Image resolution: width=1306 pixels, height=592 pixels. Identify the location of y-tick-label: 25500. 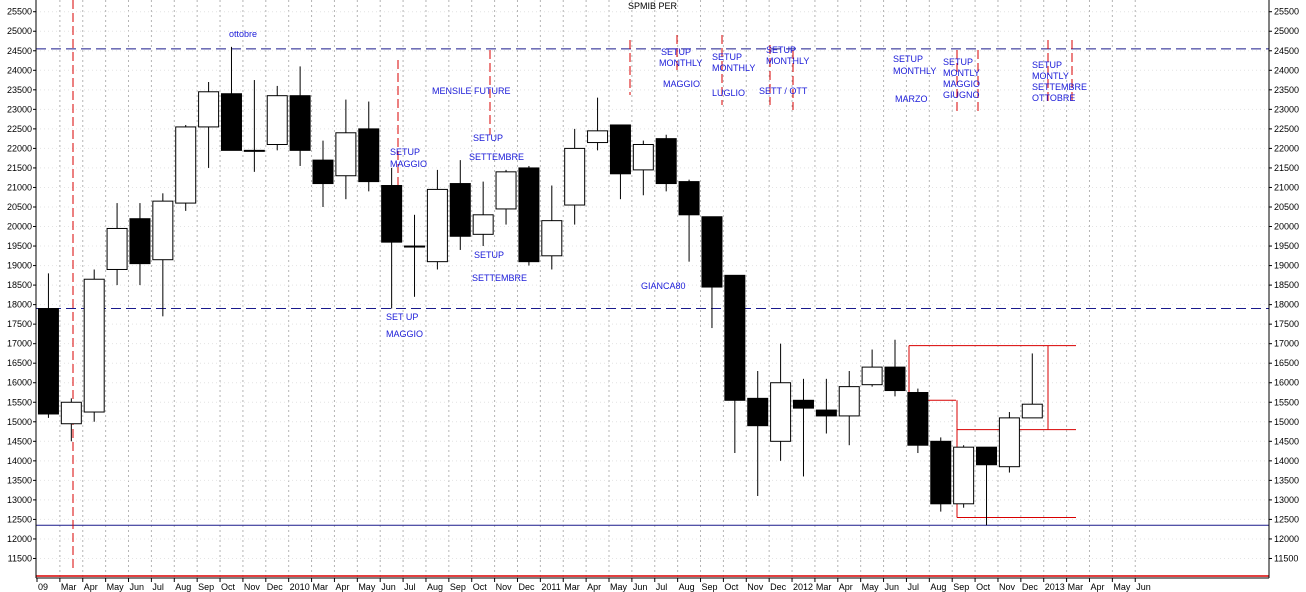
(19, 12).